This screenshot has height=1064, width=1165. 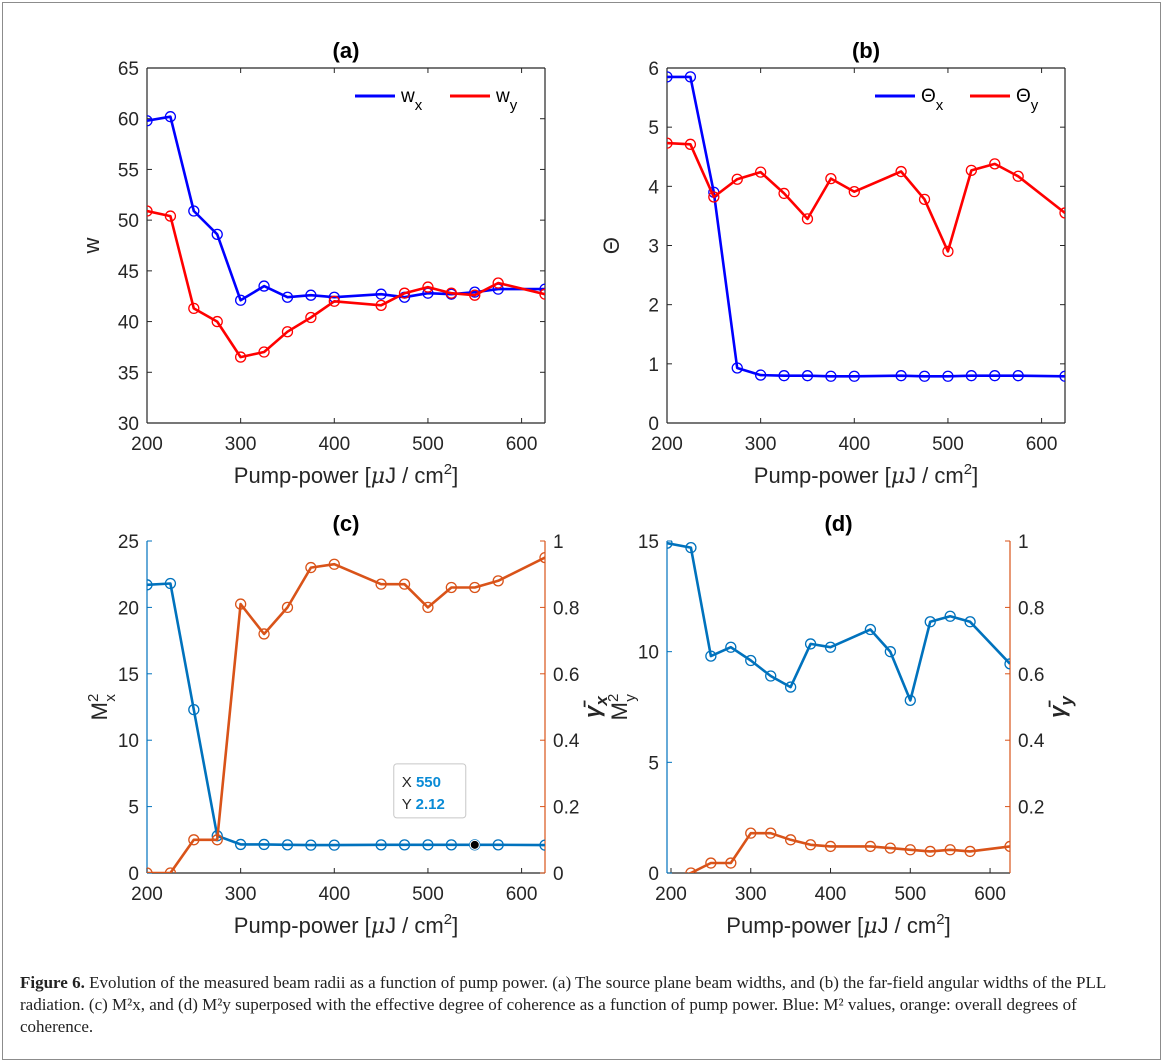 I want to click on y-tick-label: 60, so click(x=128, y=120).